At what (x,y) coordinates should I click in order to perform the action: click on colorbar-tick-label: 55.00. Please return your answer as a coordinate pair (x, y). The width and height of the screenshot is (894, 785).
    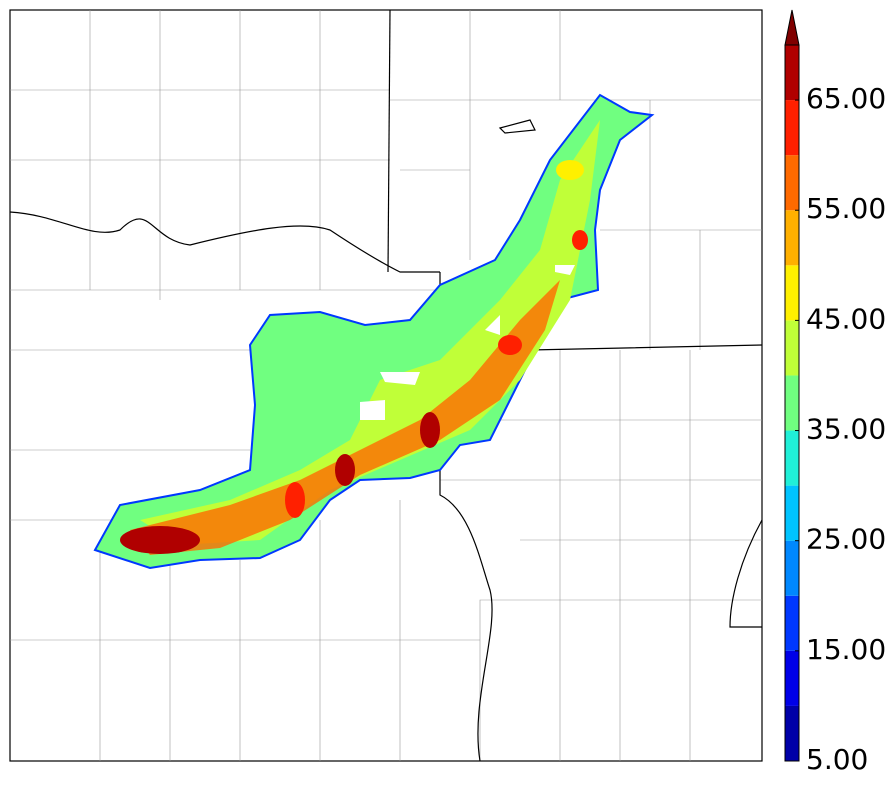
    Looking at the image, I should click on (846, 208).